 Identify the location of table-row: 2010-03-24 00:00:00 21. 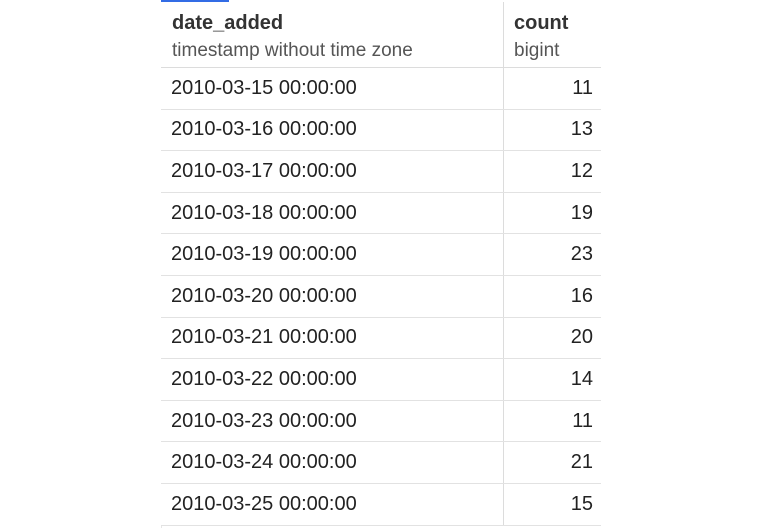
(381, 463).